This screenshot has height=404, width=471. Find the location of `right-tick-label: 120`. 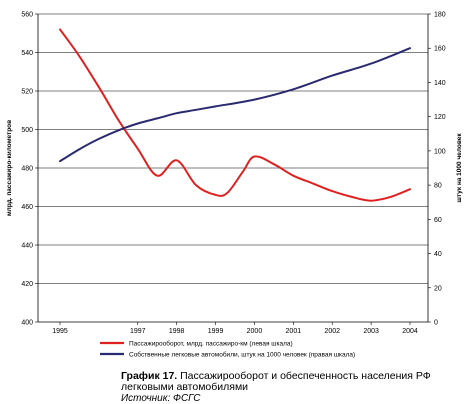

right-tick-label: 120 is located at coordinates (440, 117).